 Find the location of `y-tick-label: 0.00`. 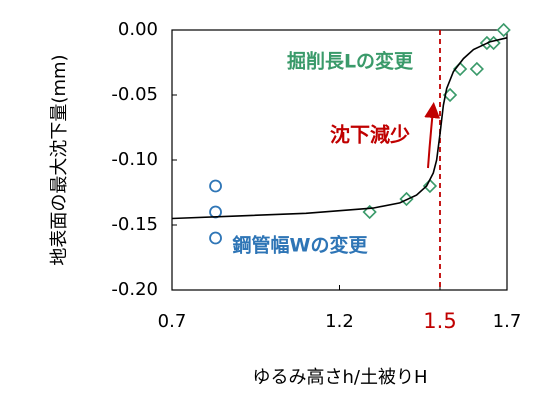

y-tick-label: 0.00 is located at coordinates (138, 29).